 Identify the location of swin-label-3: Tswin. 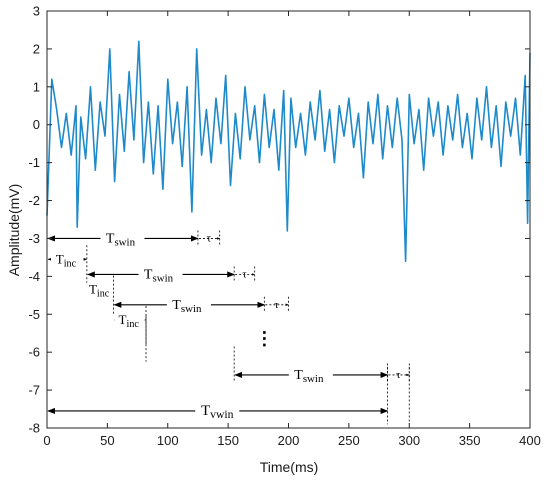
(309, 376).